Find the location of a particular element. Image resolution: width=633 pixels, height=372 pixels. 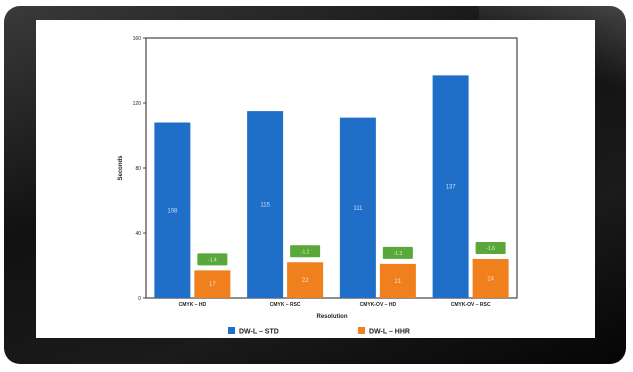

bar-value-label: 108 is located at coordinates (172, 211).